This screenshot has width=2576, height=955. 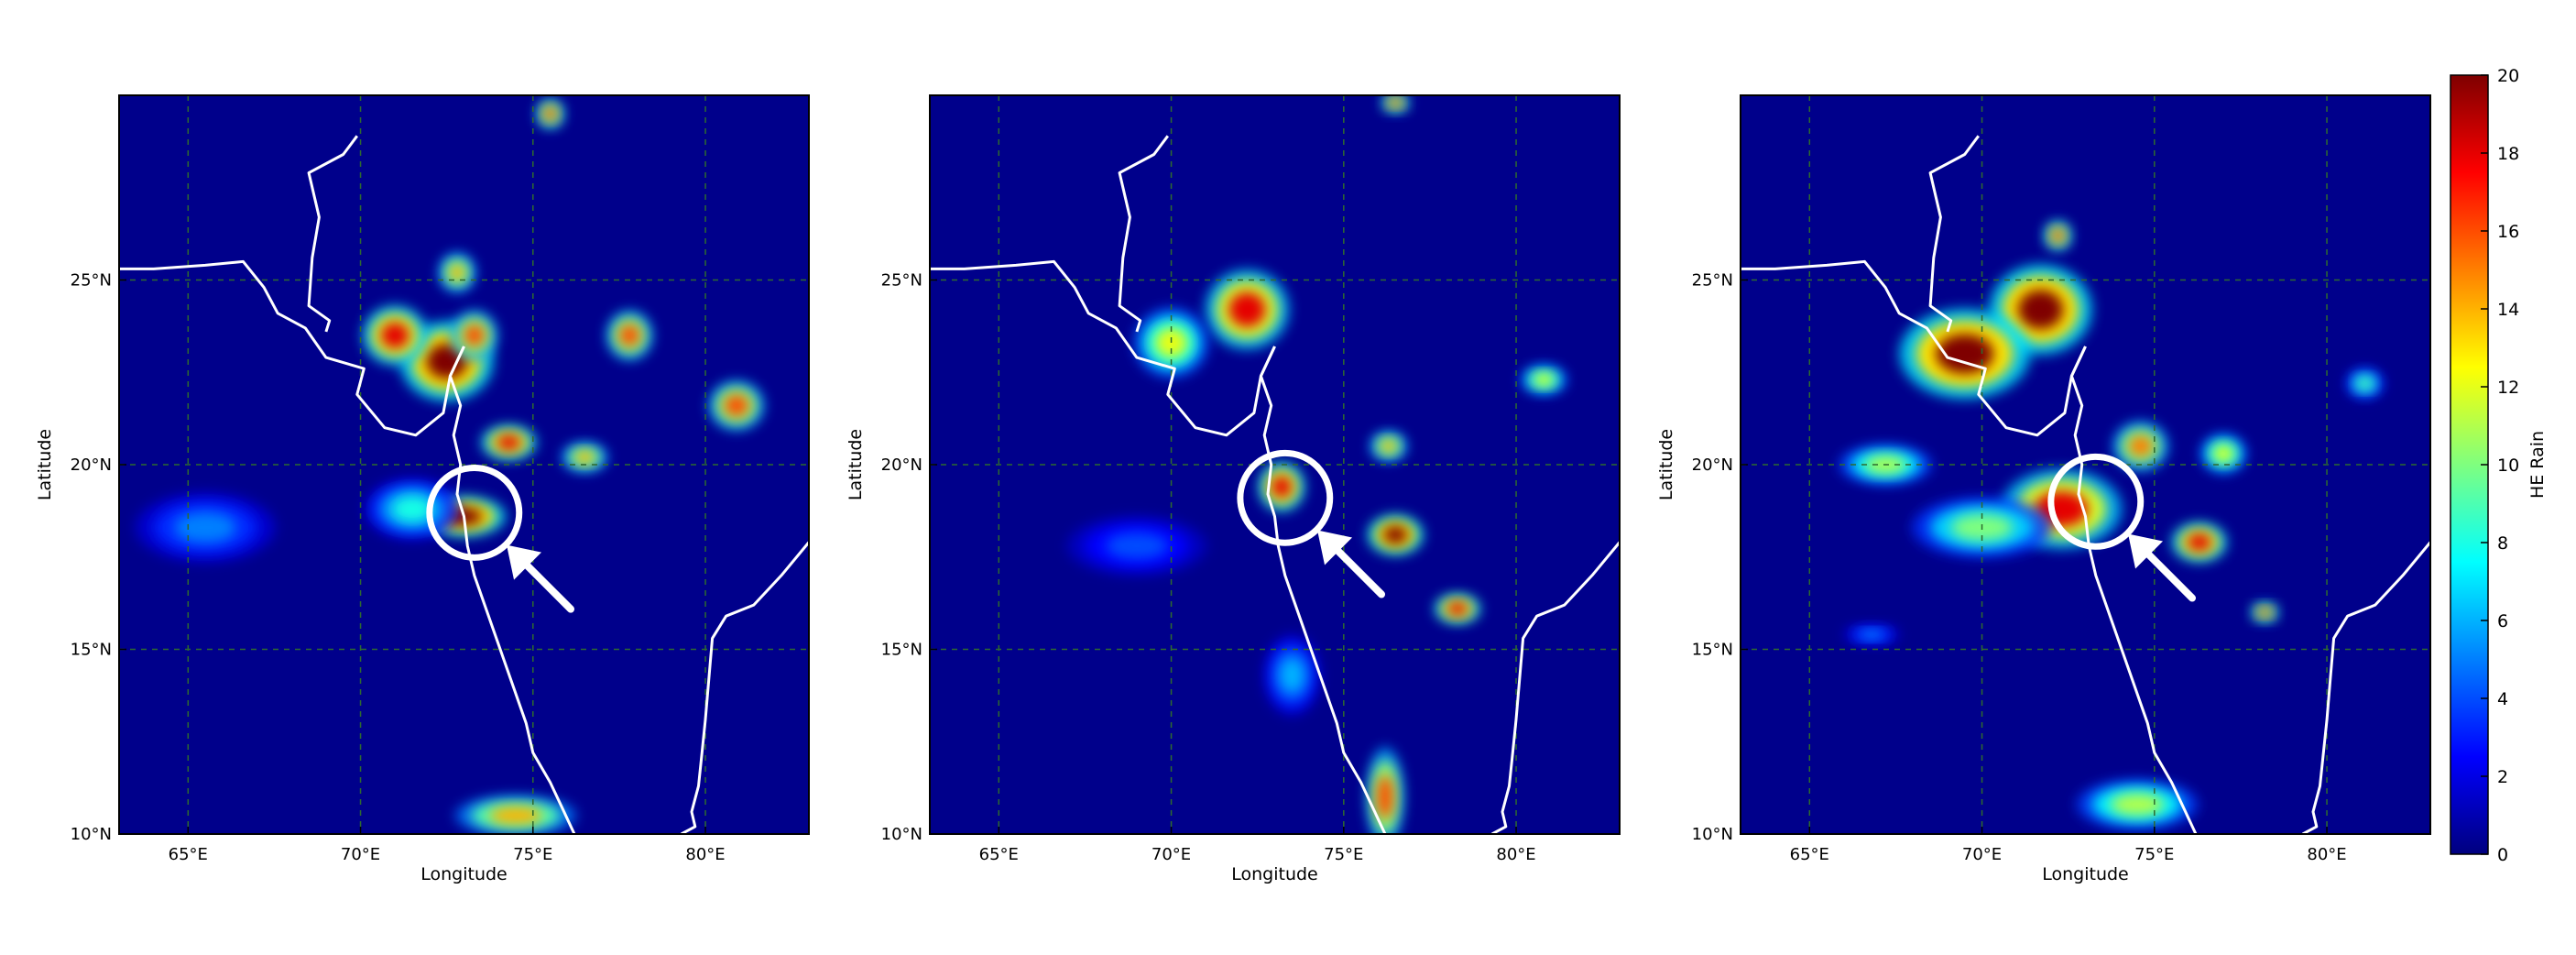 I want to click on colorbar-tick-label: 2, so click(x=2503, y=777).